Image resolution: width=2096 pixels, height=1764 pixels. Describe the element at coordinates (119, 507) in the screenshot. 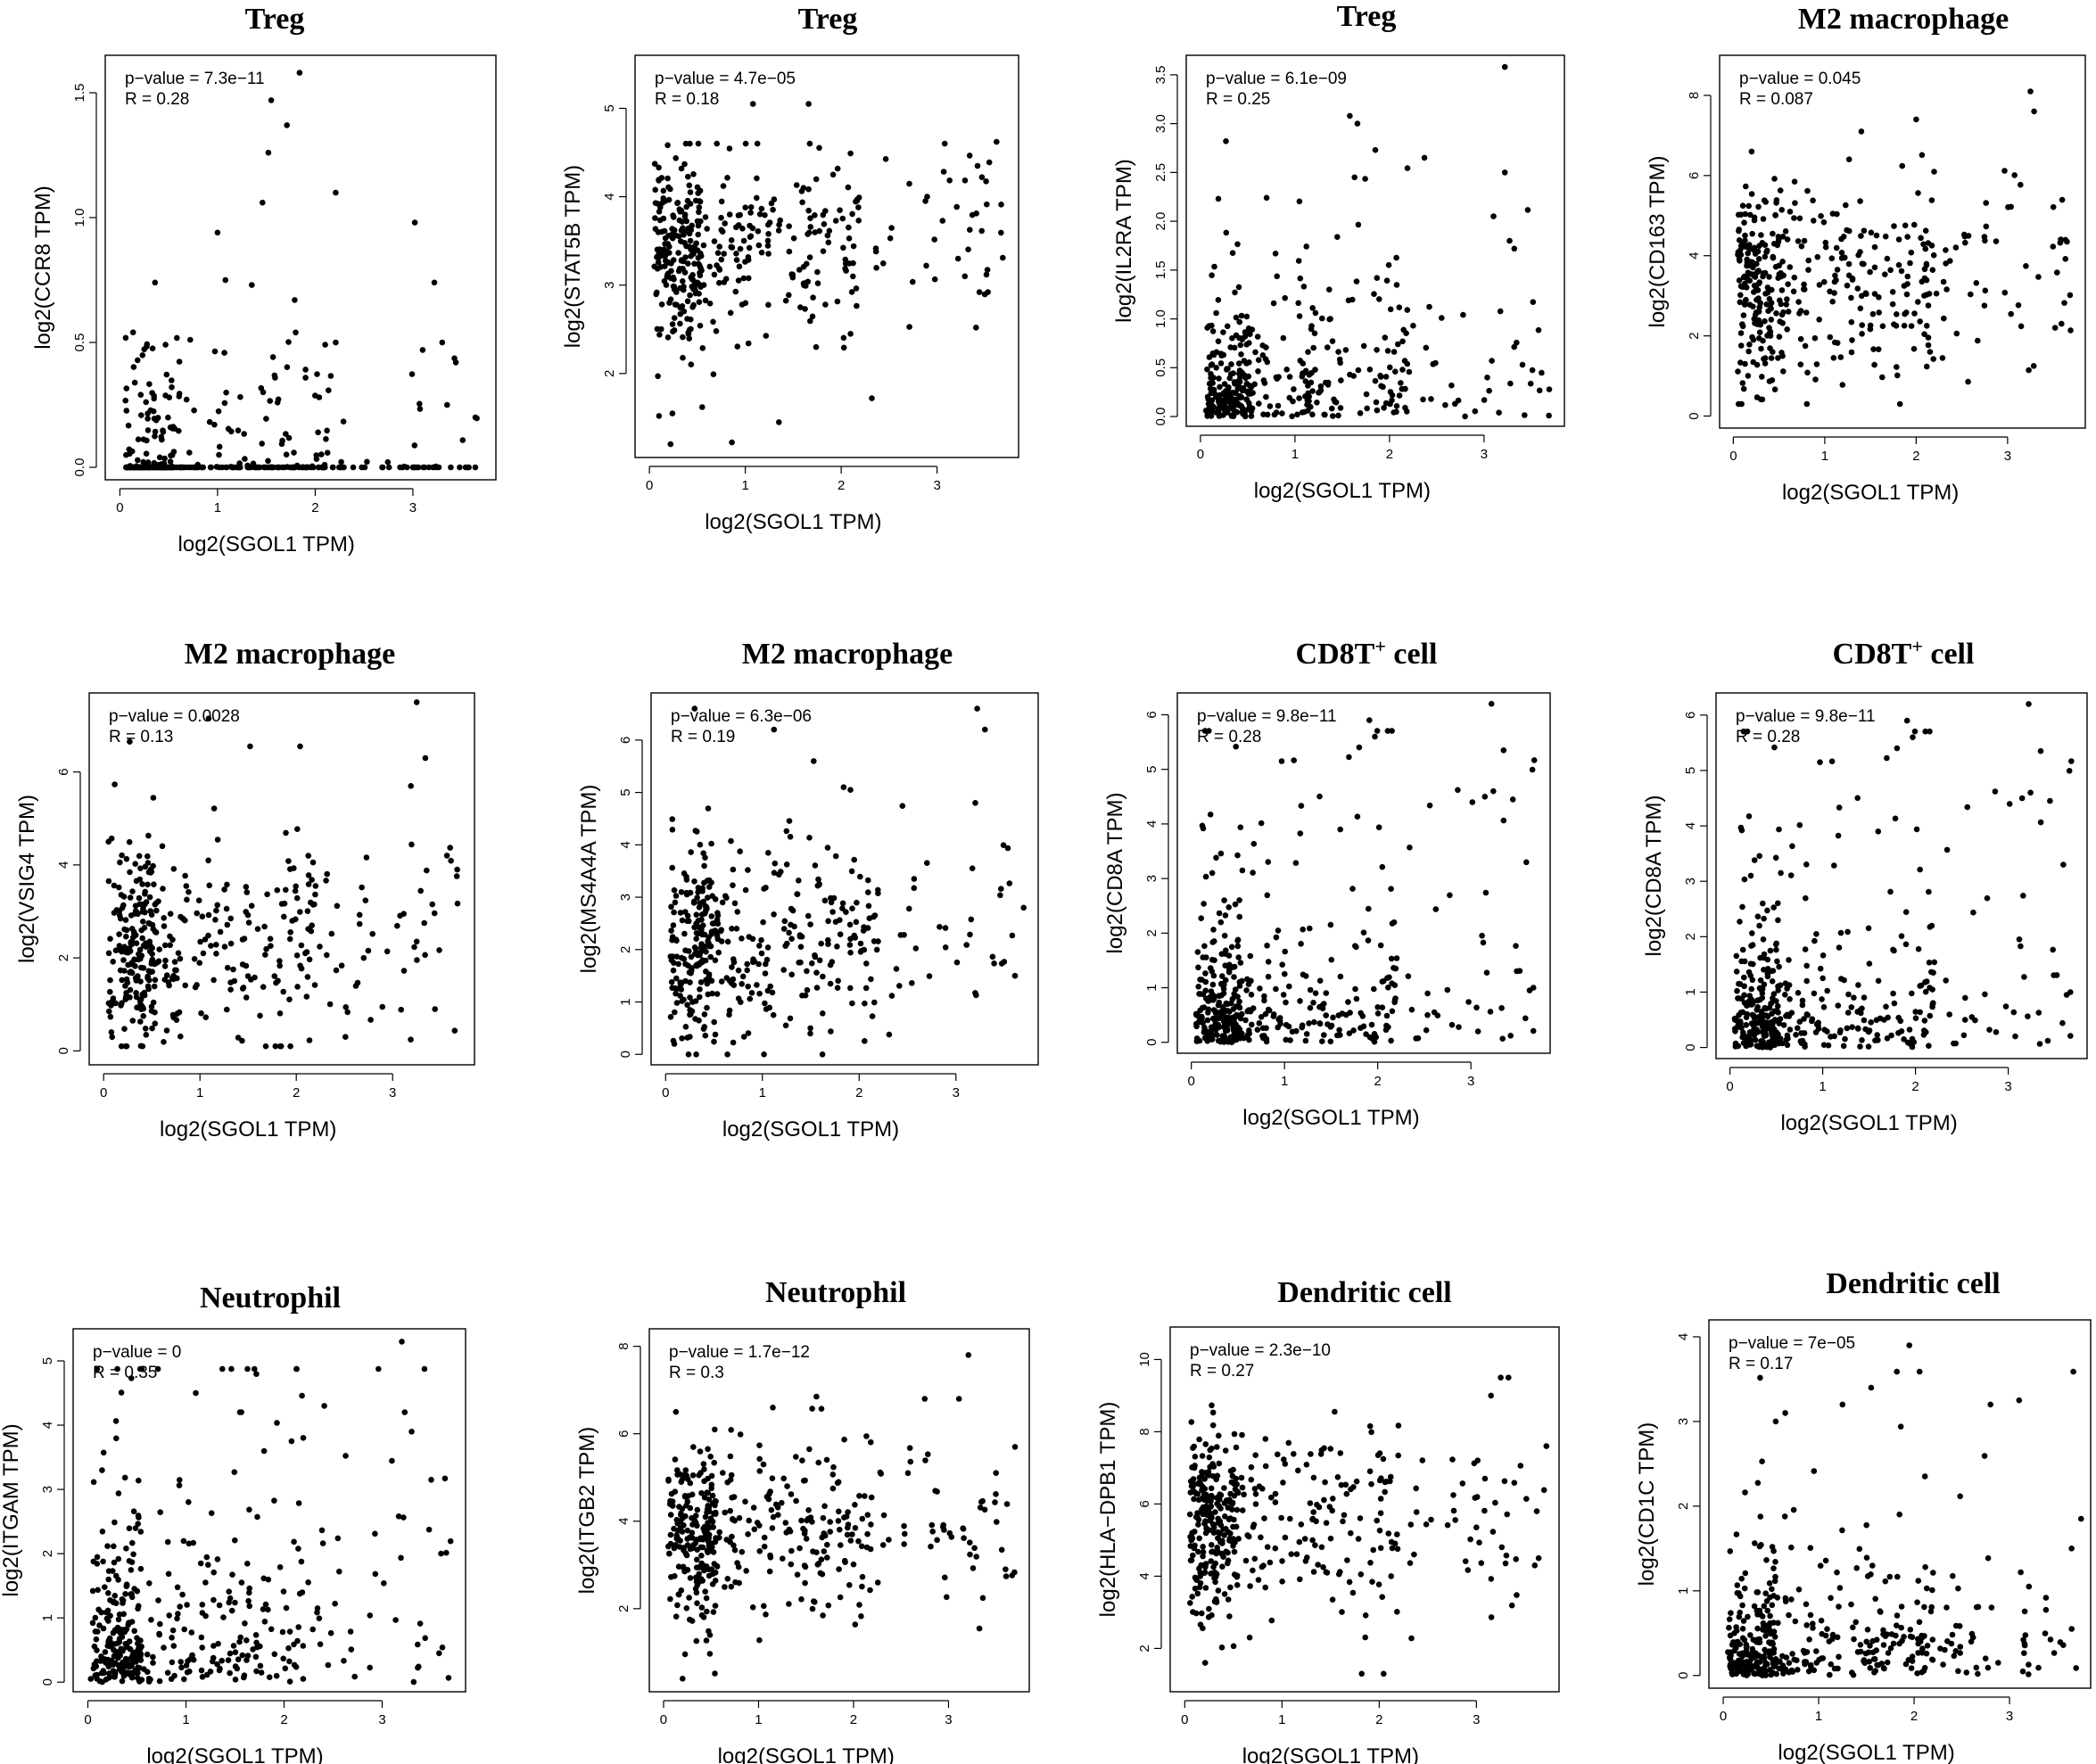

I see `x-tick-label: 0` at that location.